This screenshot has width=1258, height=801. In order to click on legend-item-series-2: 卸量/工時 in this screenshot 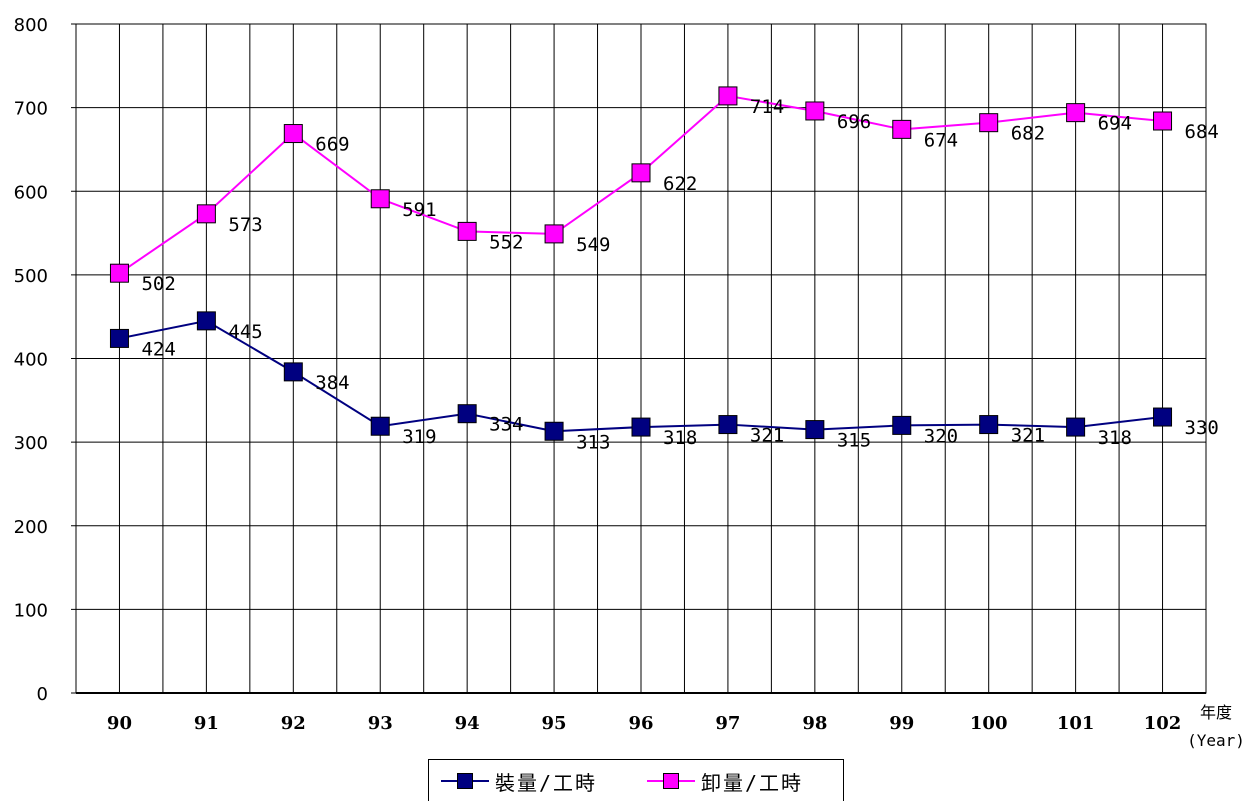, I will do `click(725, 781)`.